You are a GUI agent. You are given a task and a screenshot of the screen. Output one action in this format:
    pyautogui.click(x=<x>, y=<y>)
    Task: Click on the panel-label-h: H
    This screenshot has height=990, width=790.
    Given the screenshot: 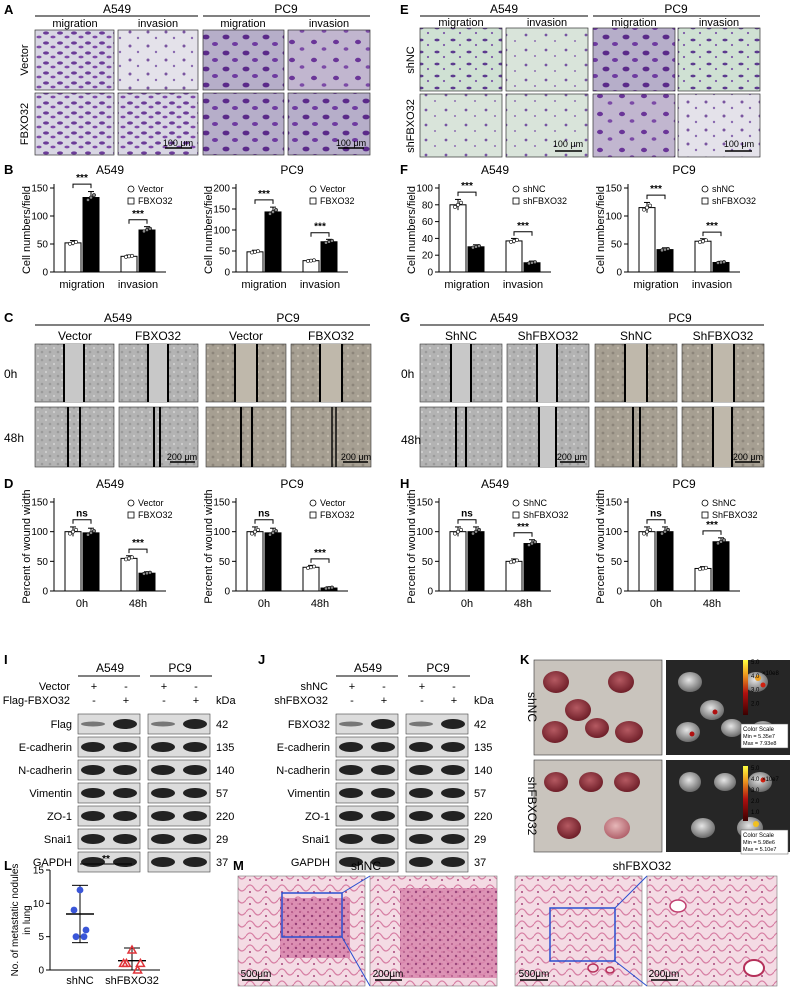 What is the action you would take?
    pyautogui.click(x=405, y=483)
    